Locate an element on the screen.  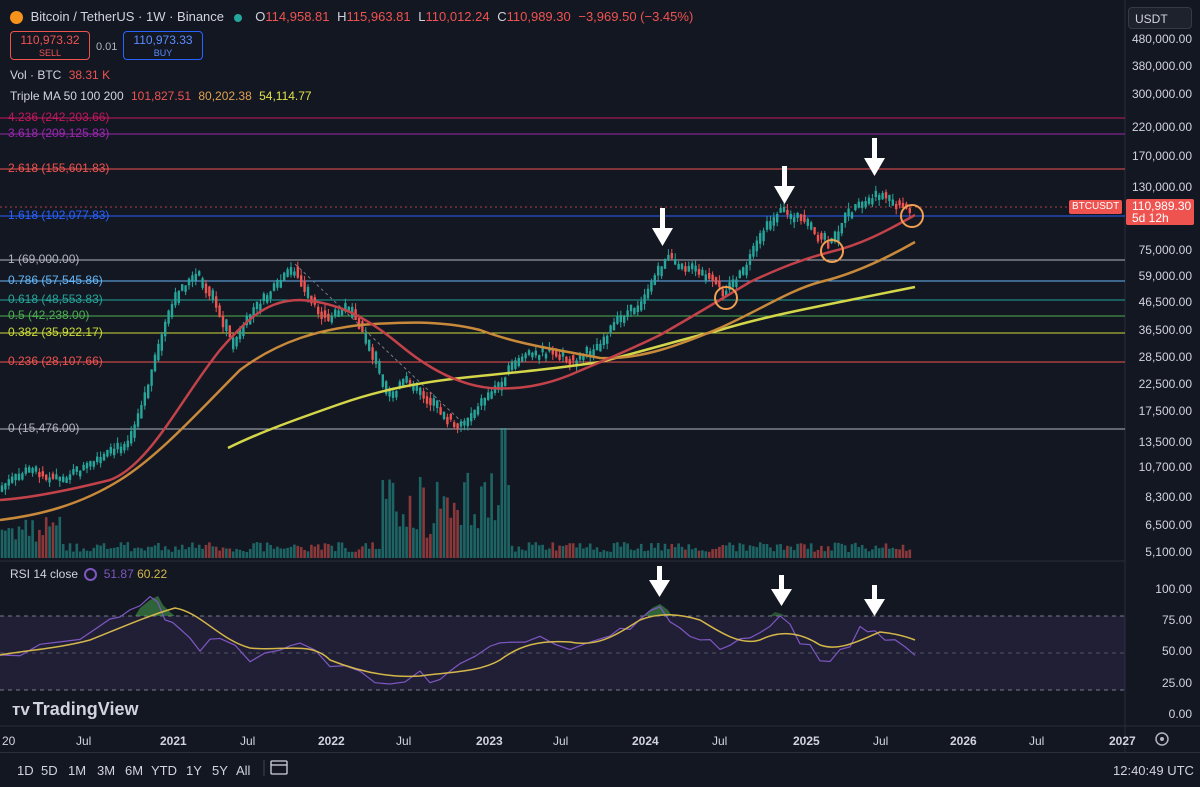
gear-icon is located at coordinates (1162, 739).